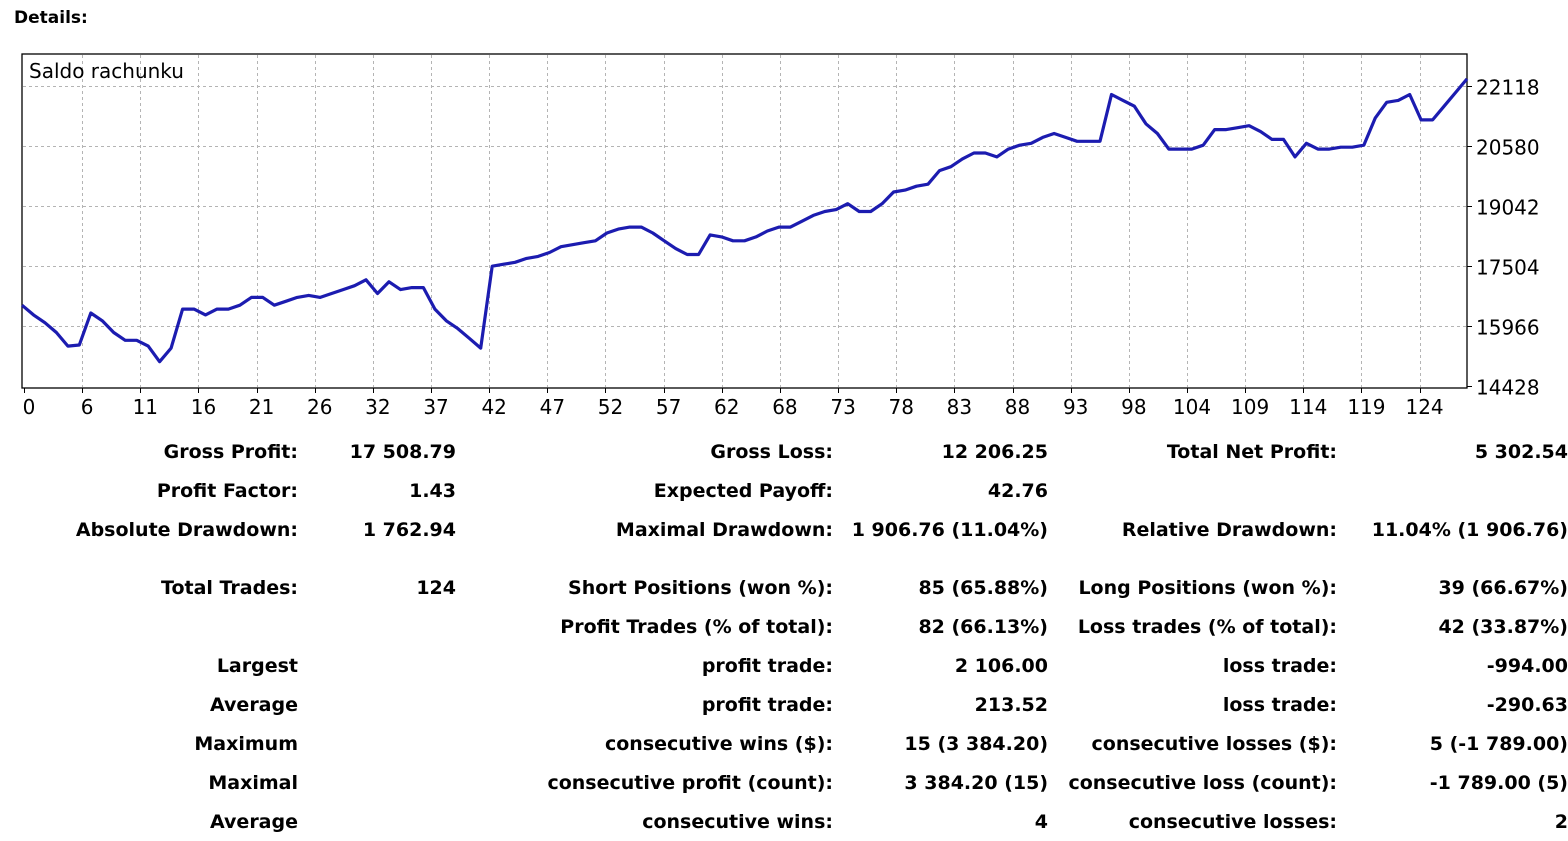  I want to click on stat-value: 39 (66.67%), so click(1503, 587).